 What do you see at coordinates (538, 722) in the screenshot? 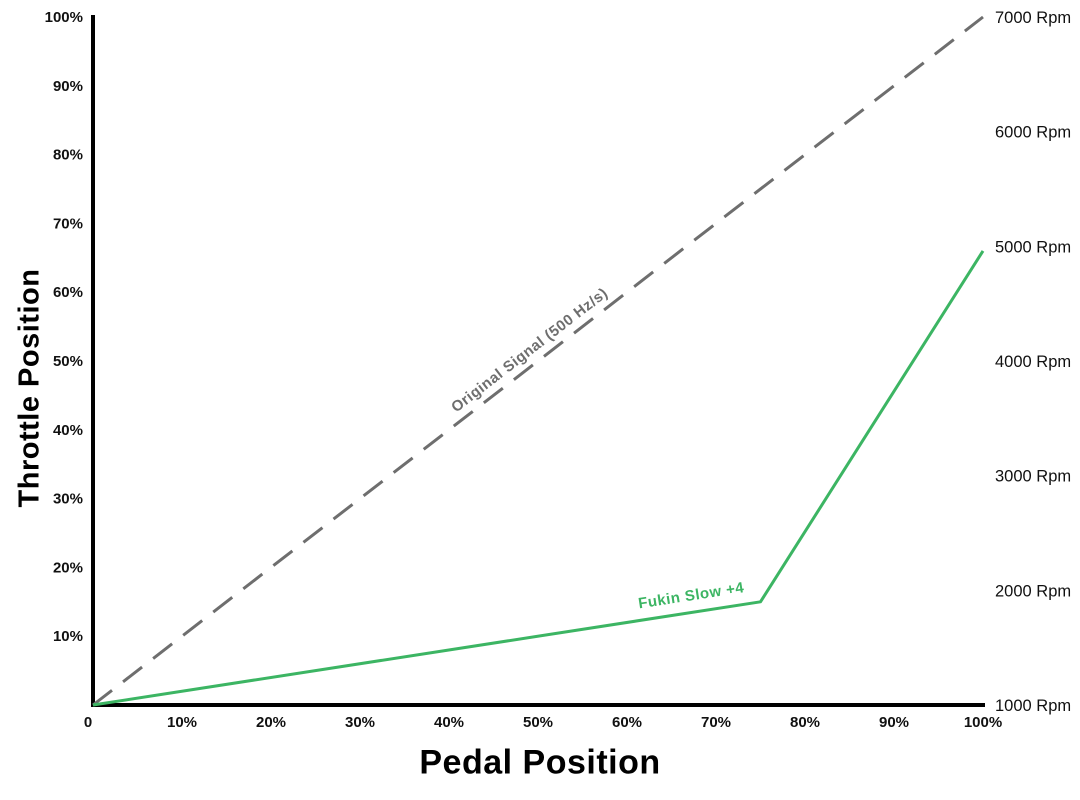
I see `x-tick-label: 50%` at bounding box center [538, 722].